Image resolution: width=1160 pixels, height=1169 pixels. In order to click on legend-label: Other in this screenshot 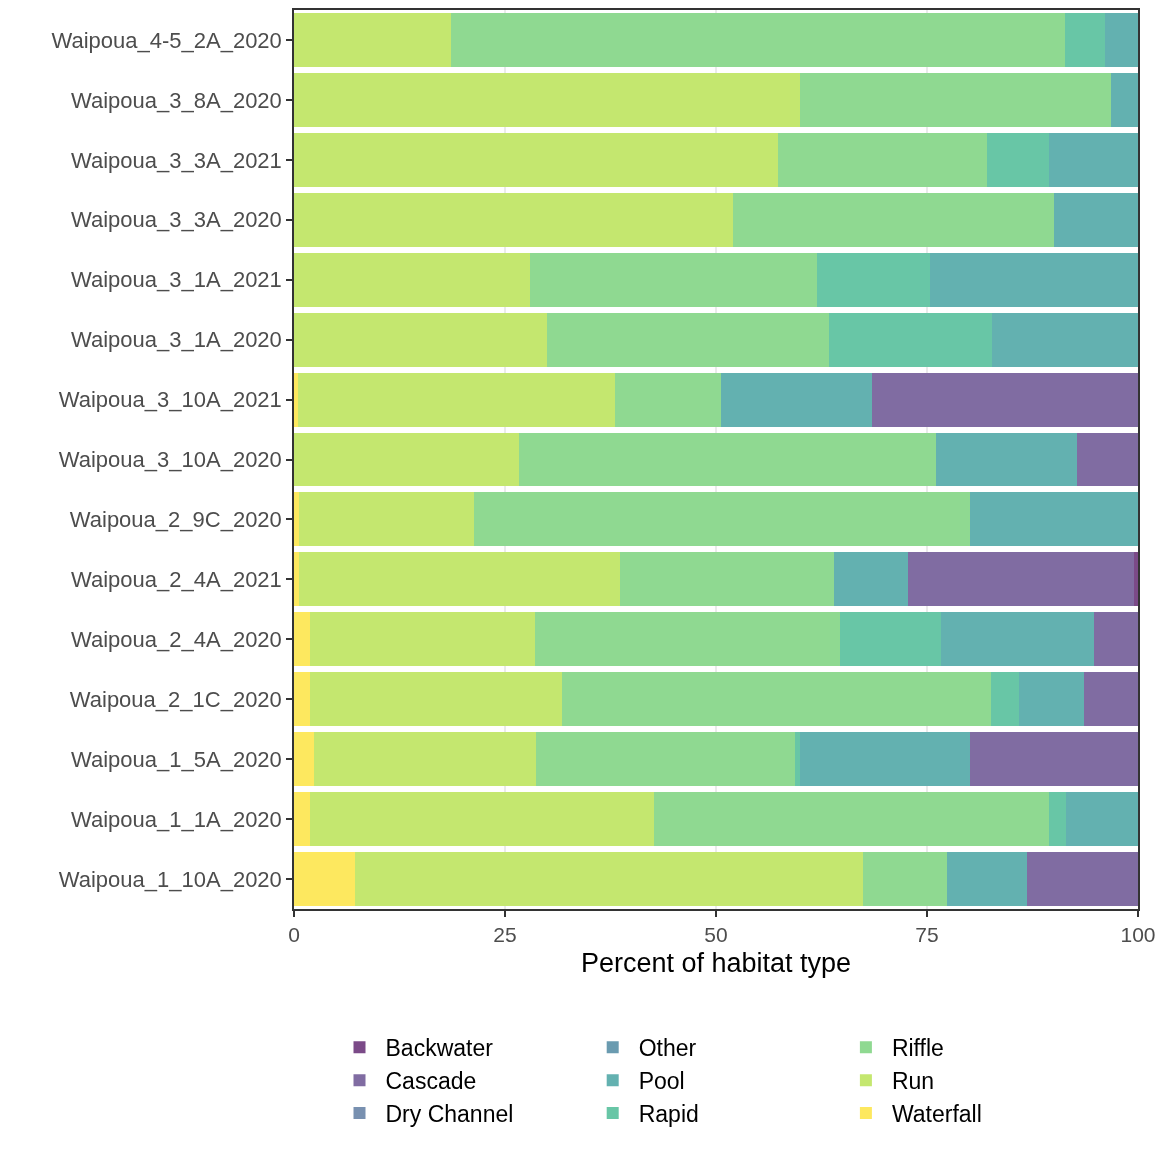, I will do `click(667, 1048)`.